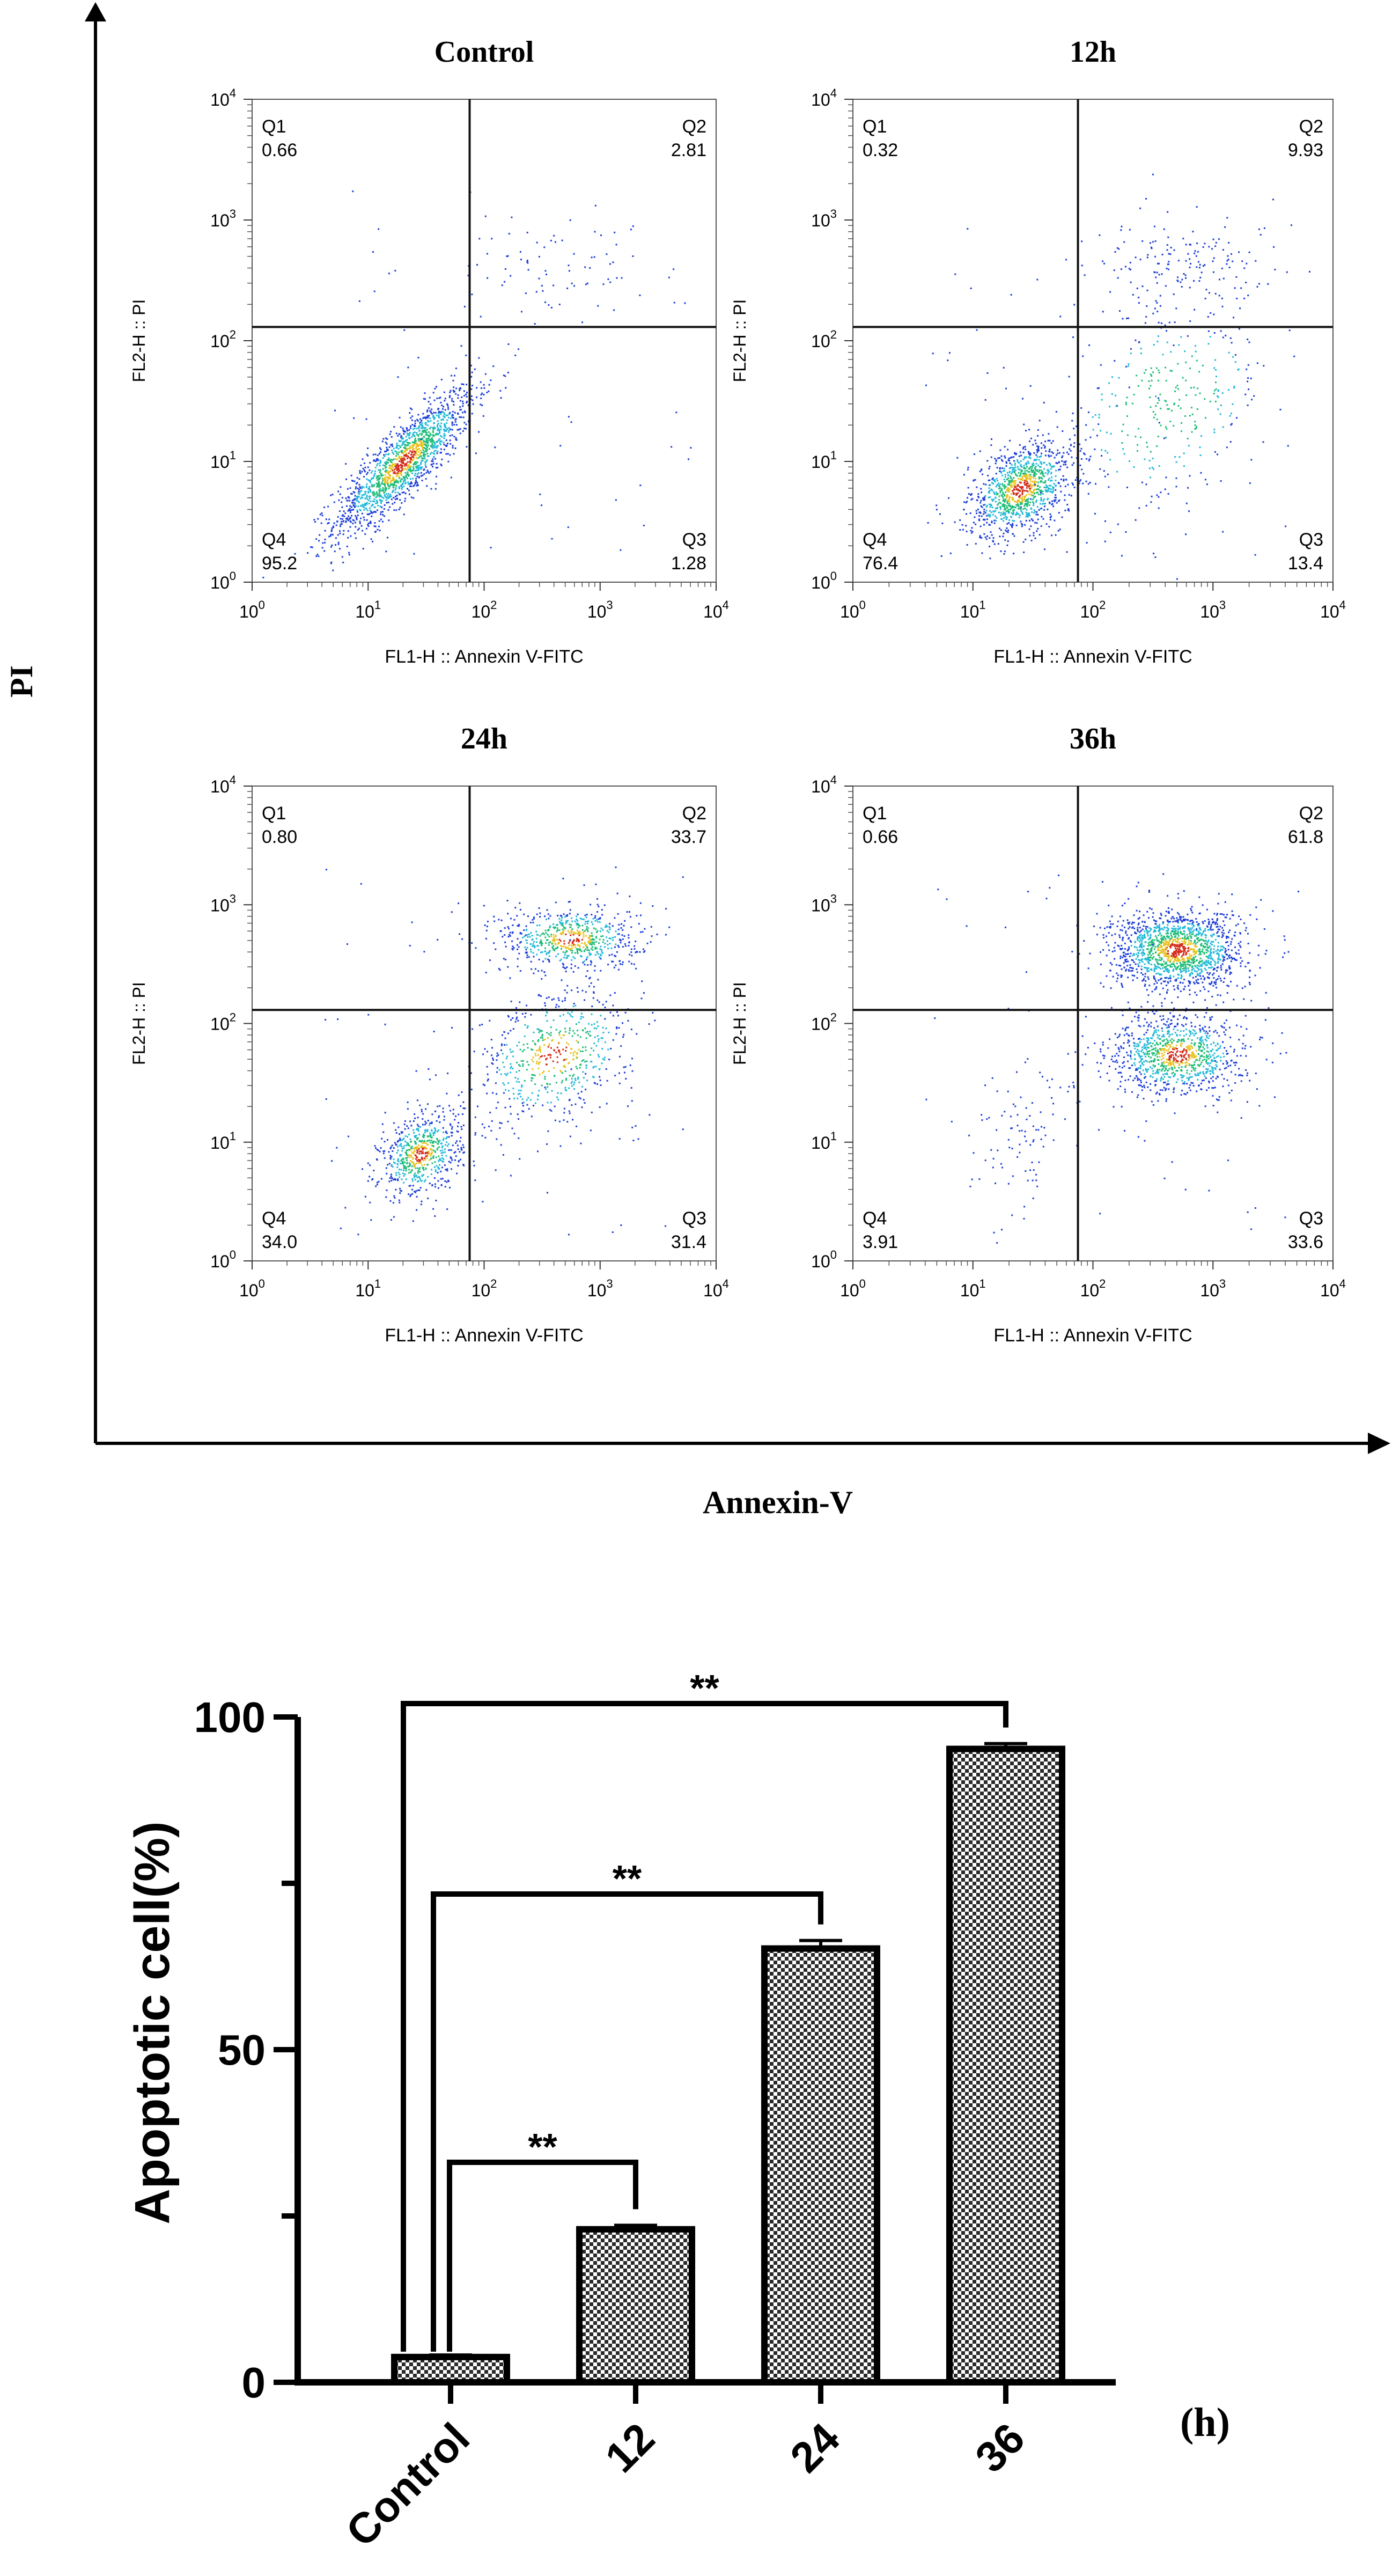 The image size is (1392, 2576). Describe the element at coordinates (1305, 837) in the screenshot. I see `quadrant-q2-value: 61.8` at that location.